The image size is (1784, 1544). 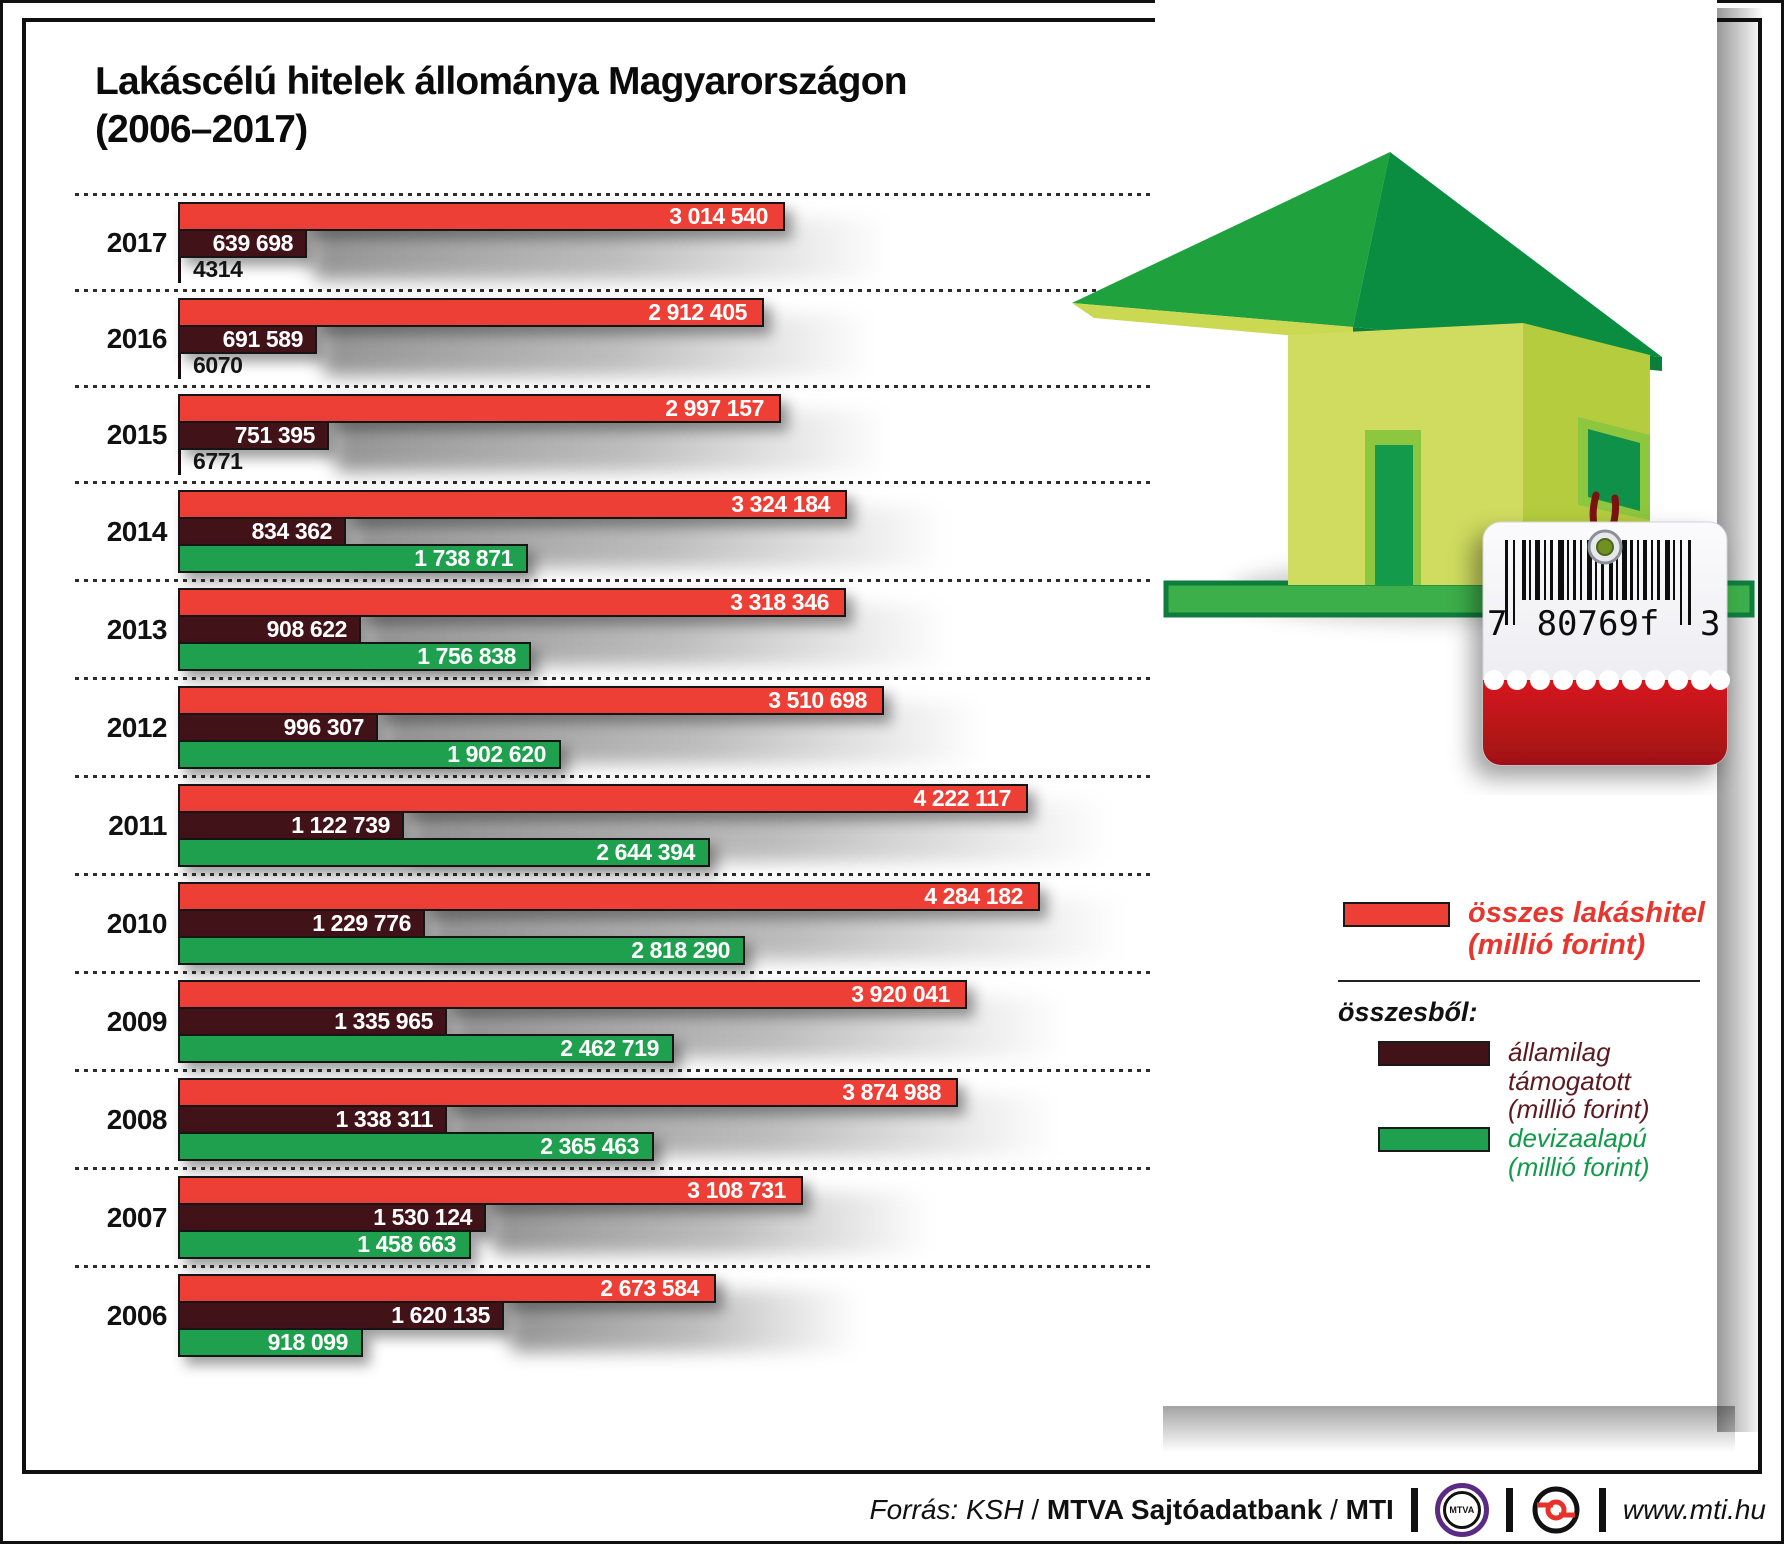 I want to click on barcode-tag: 7 80769f 3, so click(x=1606, y=643).